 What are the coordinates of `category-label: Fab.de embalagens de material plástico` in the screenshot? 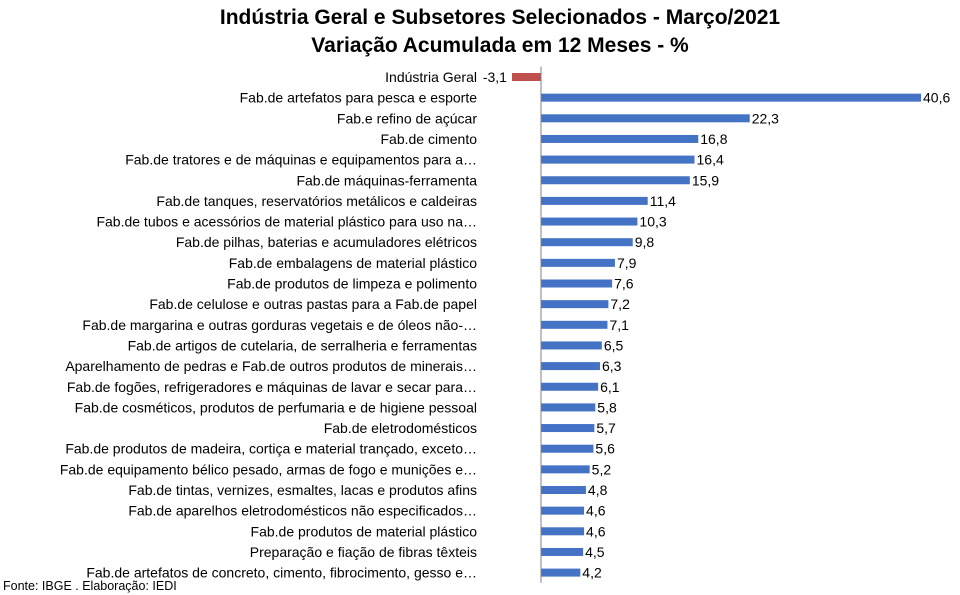 It's located at (353, 263).